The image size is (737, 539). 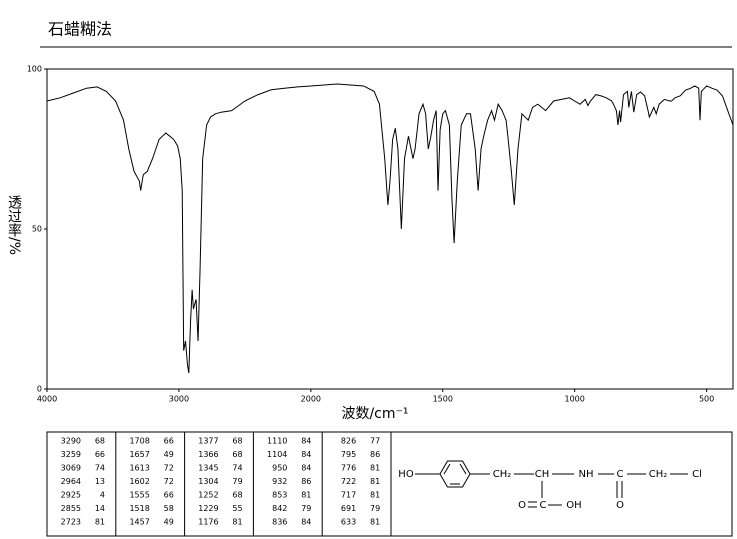 What do you see at coordinates (47, 399) in the screenshot?
I see `x-tick-label: 4000` at bounding box center [47, 399].